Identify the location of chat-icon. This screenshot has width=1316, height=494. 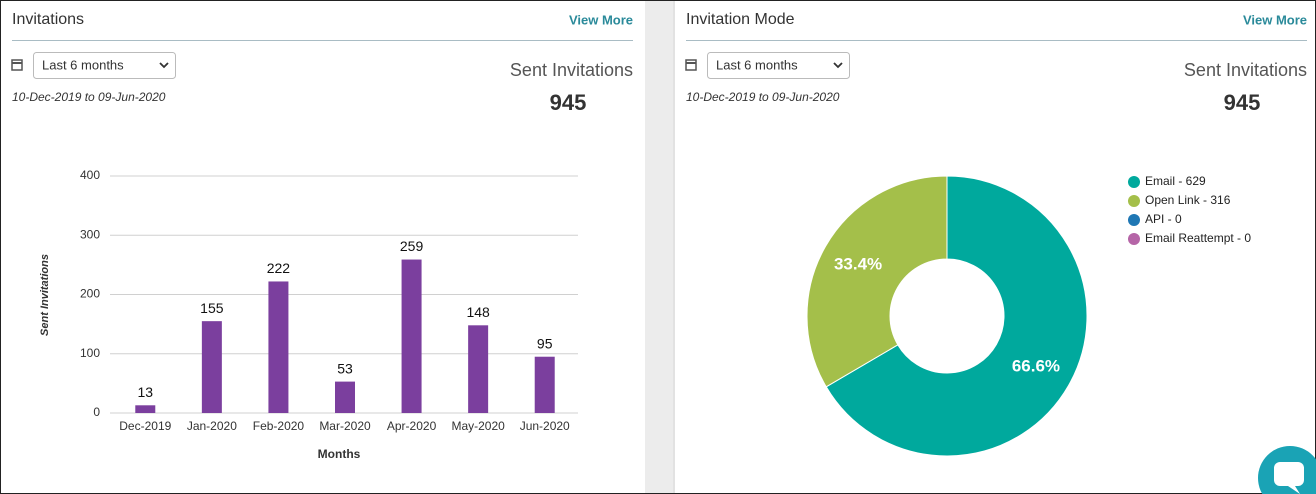
(1289, 474).